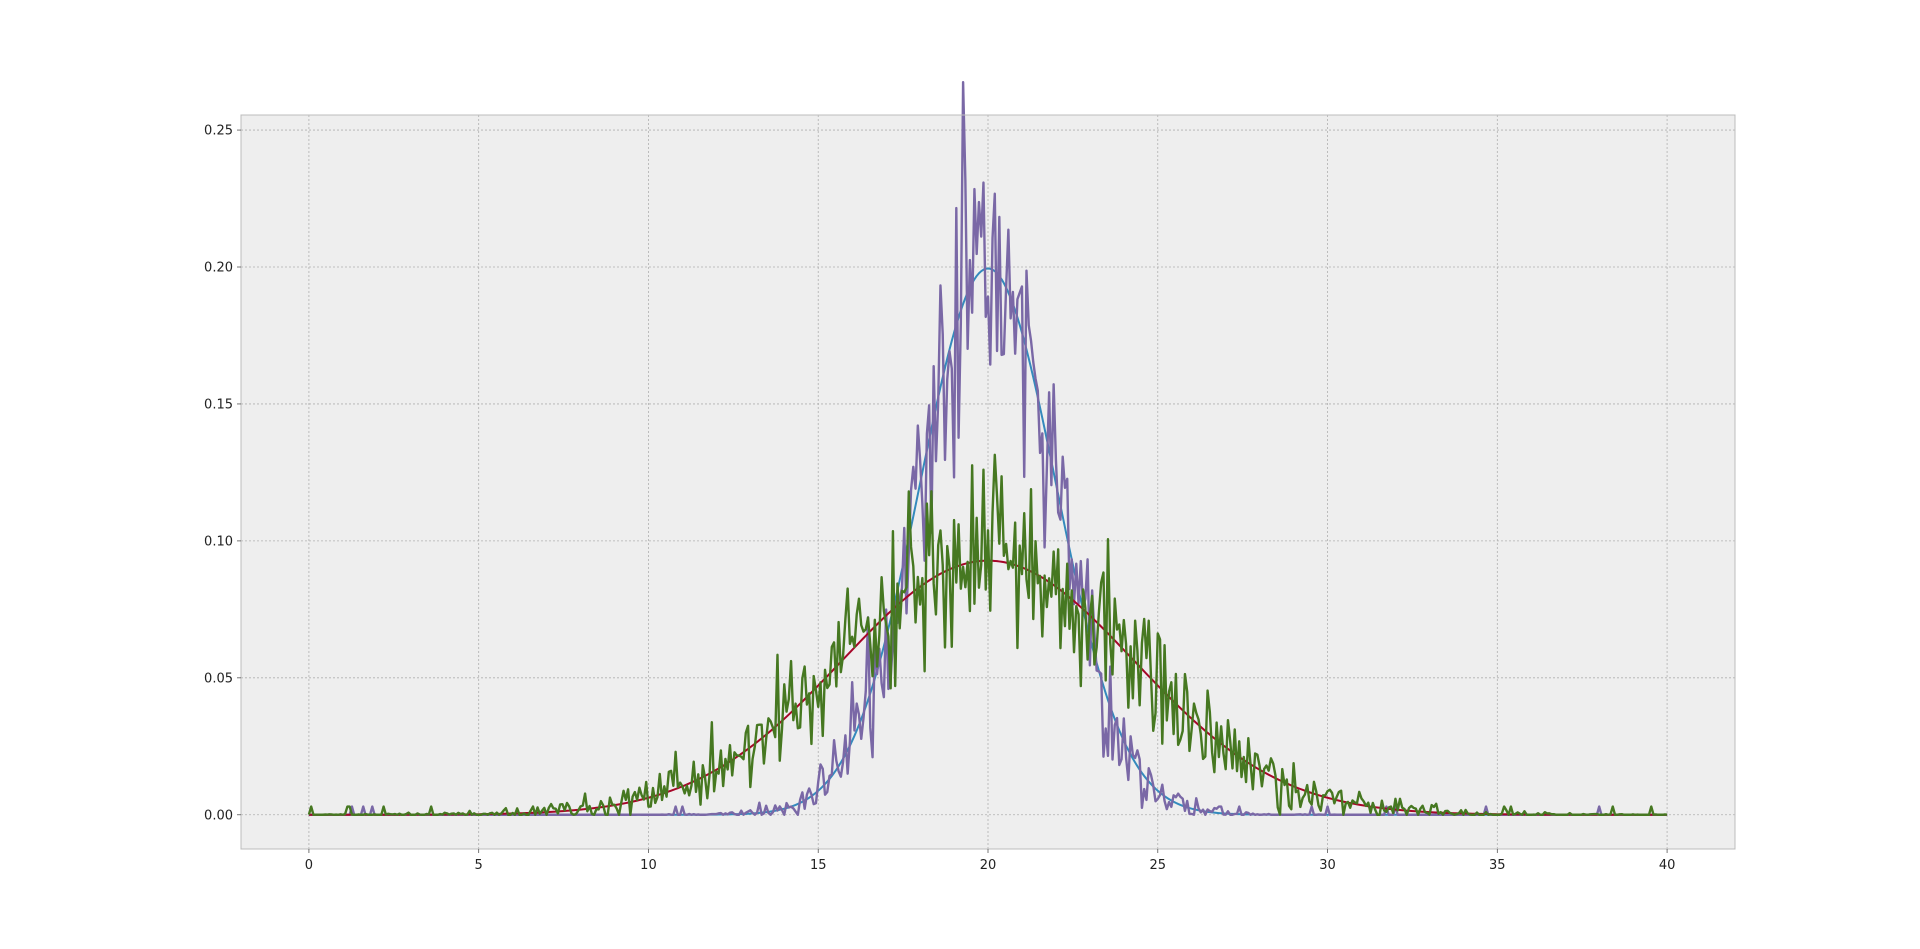 The width and height of the screenshot is (1920, 949). I want to click on y-tick-label: 0.10, so click(218, 541).